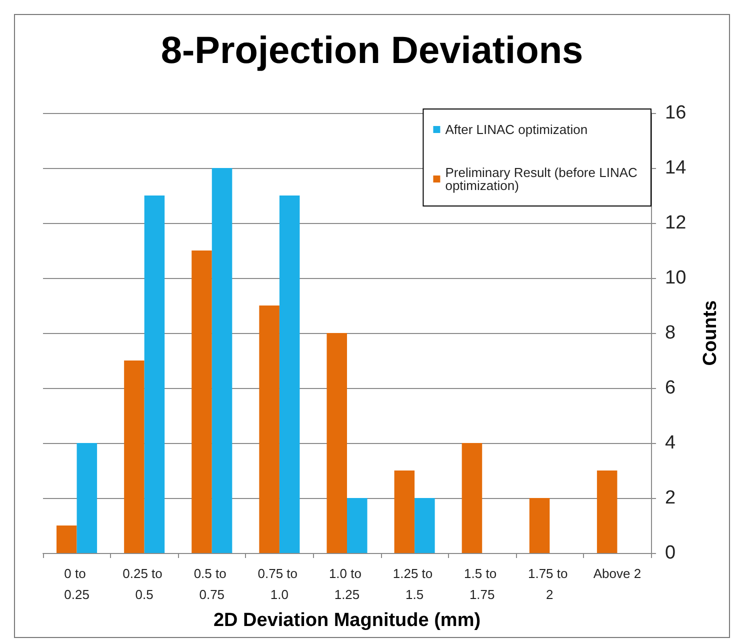 Image resolution: width=748 pixels, height=642 pixels. What do you see at coordinates (516, 129) in the screenshot?
I see `legend-label: After LINAC optimization` at bounding box center [516, 129].